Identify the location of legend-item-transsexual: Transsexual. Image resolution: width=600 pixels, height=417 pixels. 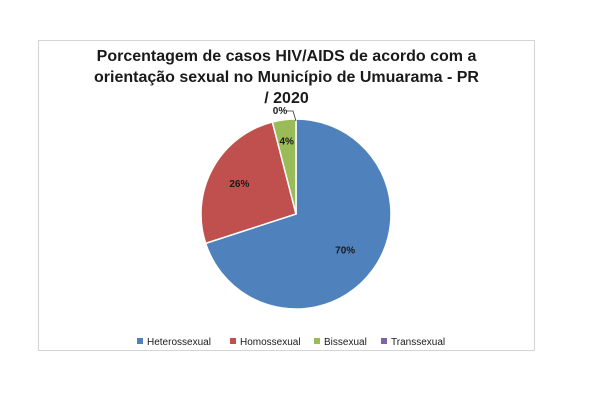
(413, 342).